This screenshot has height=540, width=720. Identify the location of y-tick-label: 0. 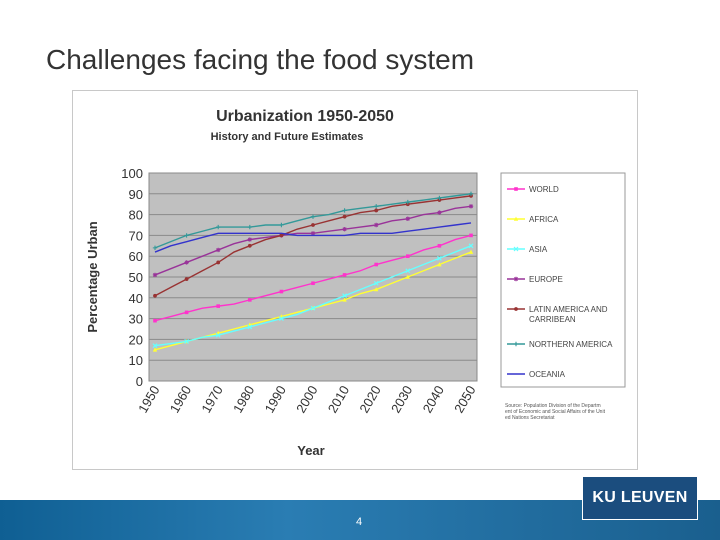
(139, 381).